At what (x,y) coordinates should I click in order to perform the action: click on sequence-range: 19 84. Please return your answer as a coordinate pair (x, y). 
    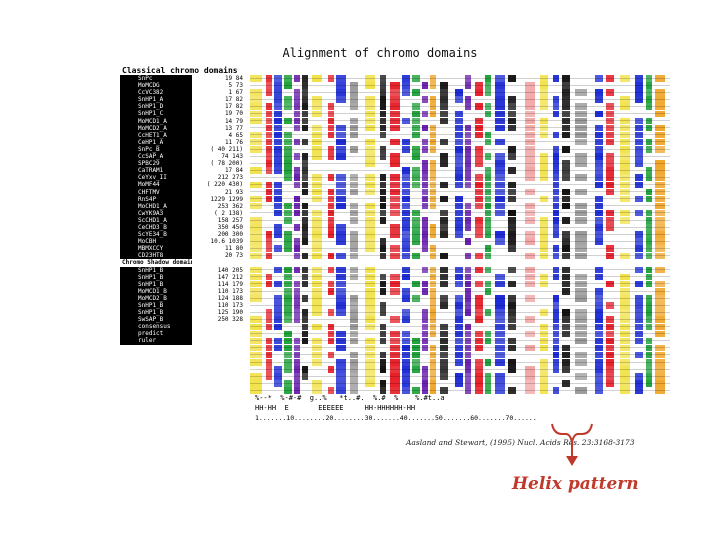
    Looking at the image, I should click on (233, 78).